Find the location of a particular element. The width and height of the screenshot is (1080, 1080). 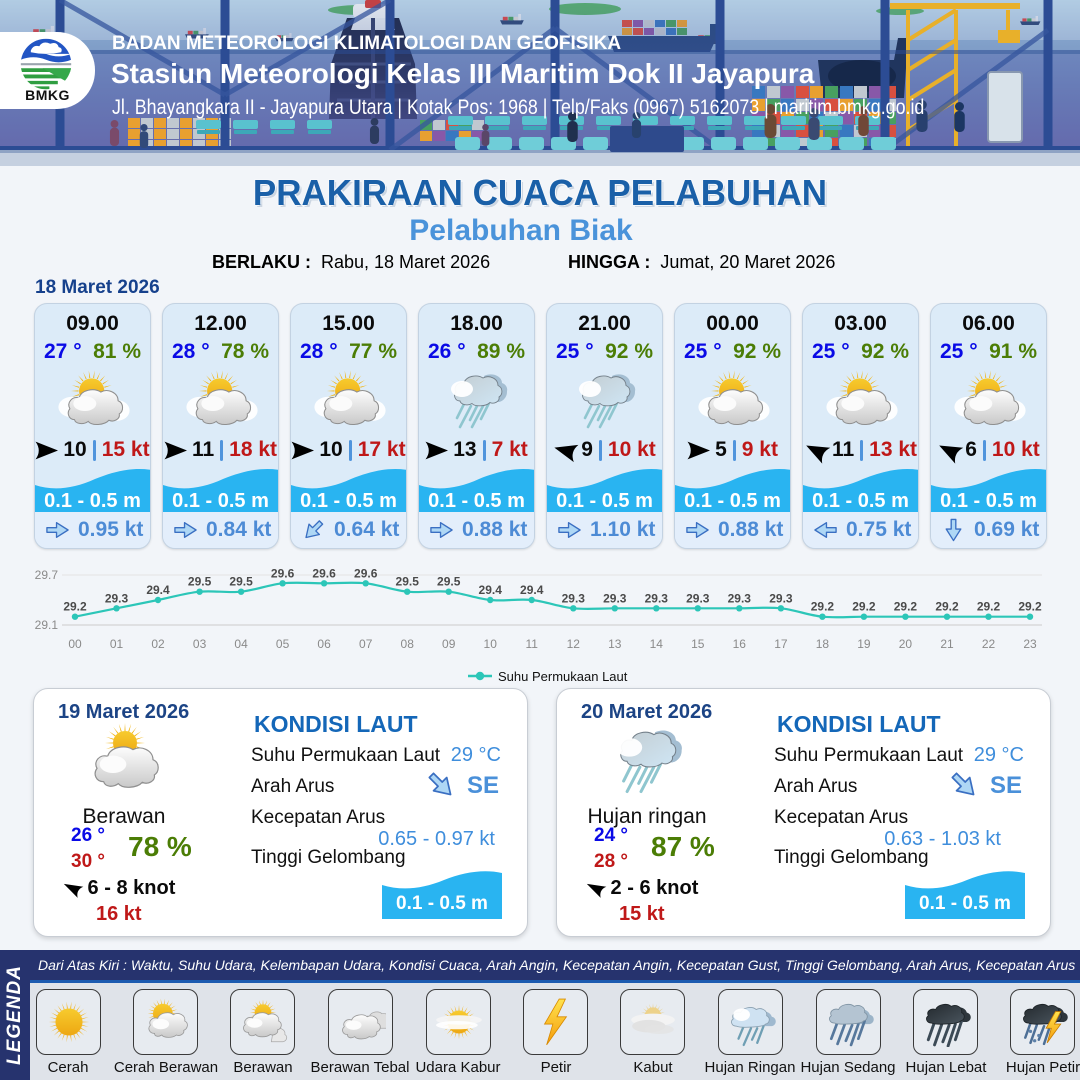

svg-text: 12 is located at coordinates (574, 644).